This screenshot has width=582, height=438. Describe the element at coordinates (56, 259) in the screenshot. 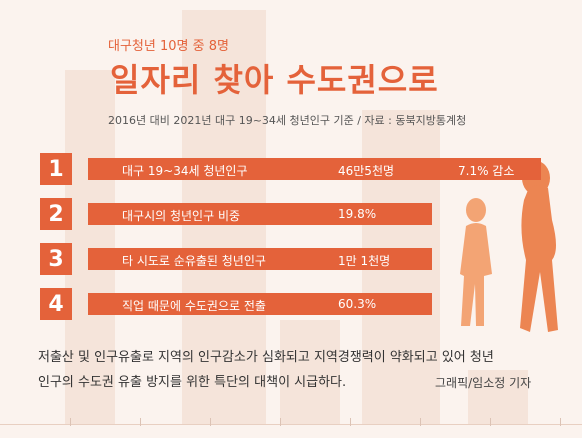

I see `row-number: 3` at that location.